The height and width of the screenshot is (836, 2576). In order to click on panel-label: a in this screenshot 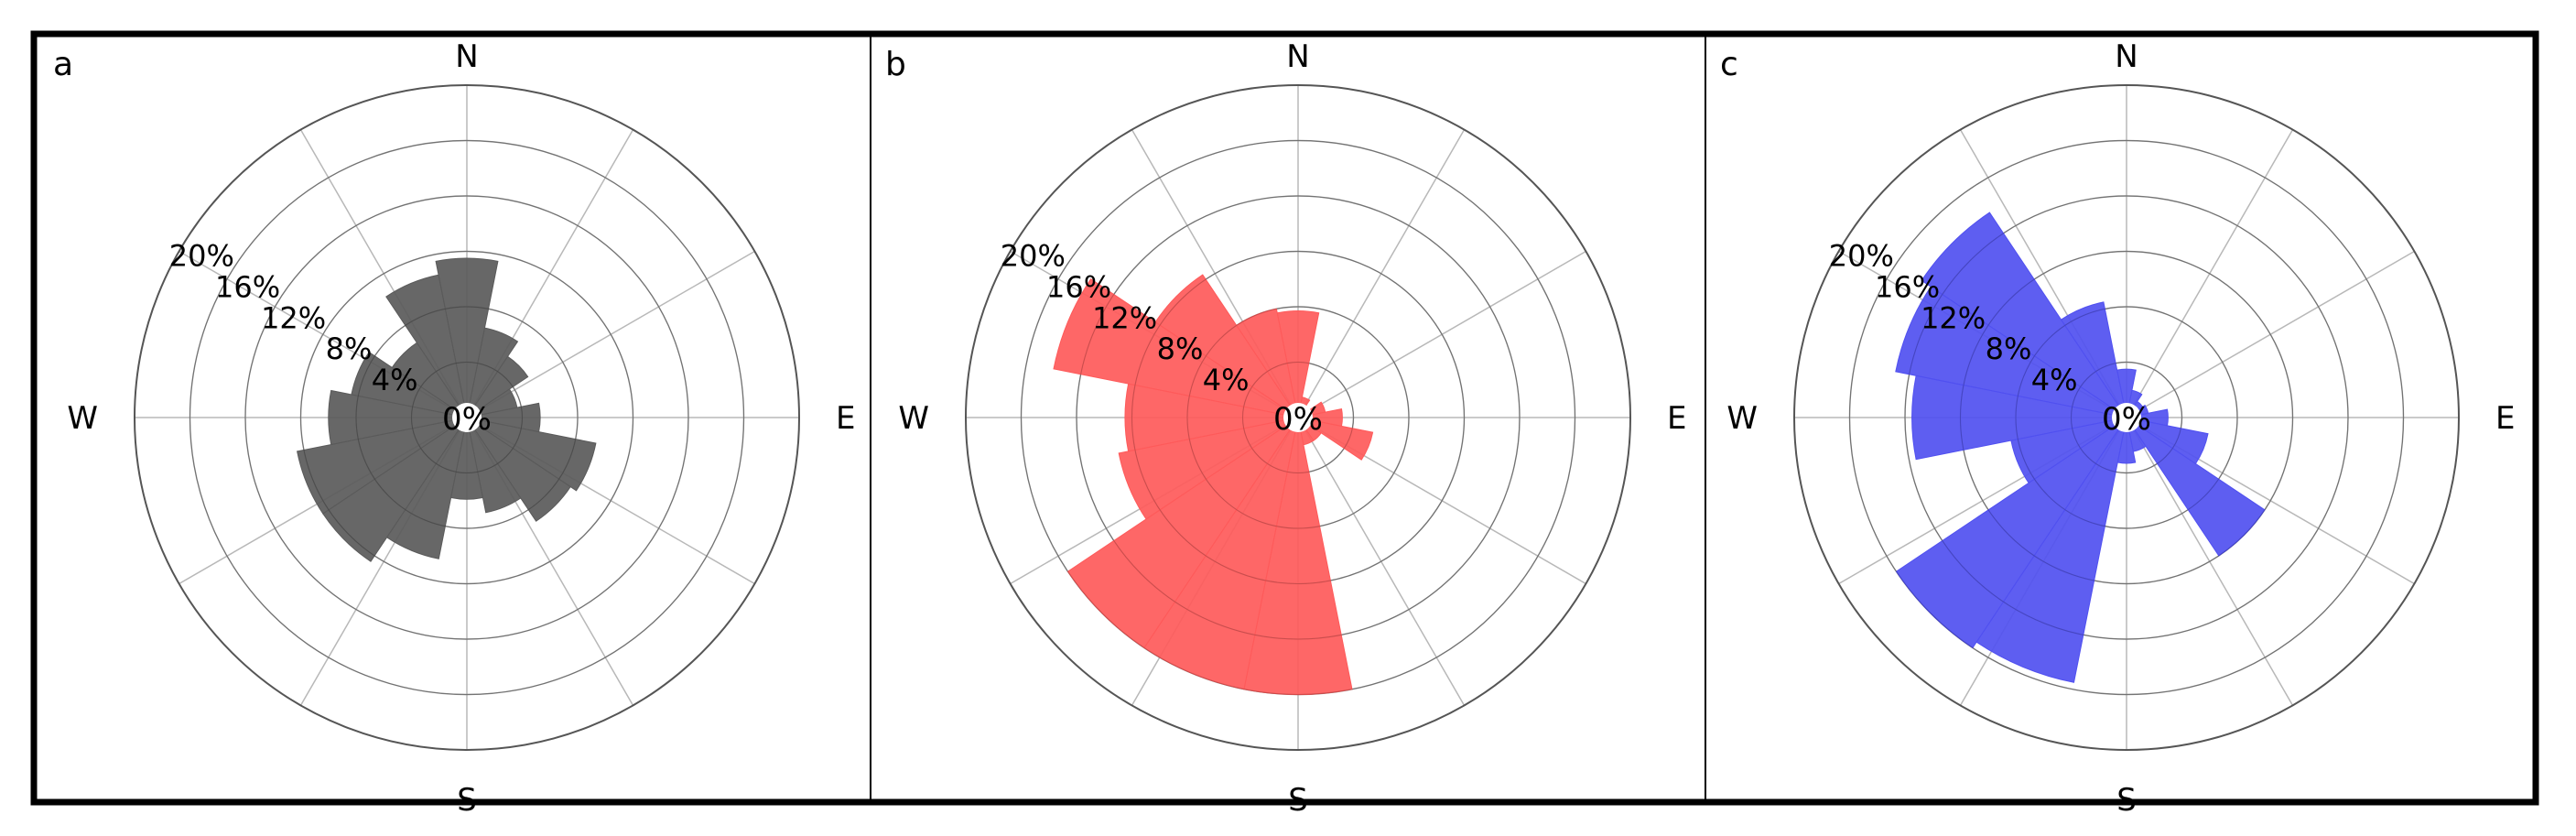, I will do `click(63, 64)`.